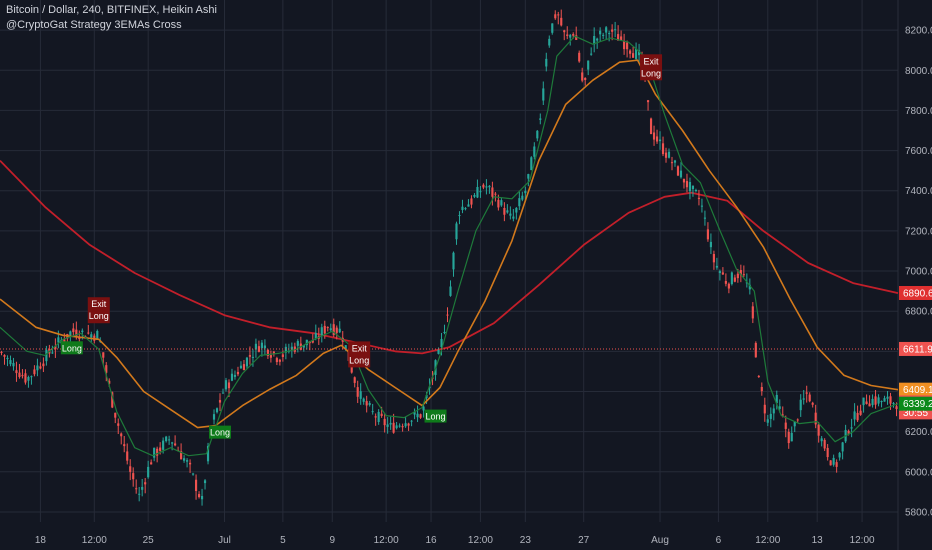 The height and width of the screenshot is (550, 932). Describe the element at coordinates (918, 71) in the screenshot. I see `y-tick-label: 8000.0` at that location.